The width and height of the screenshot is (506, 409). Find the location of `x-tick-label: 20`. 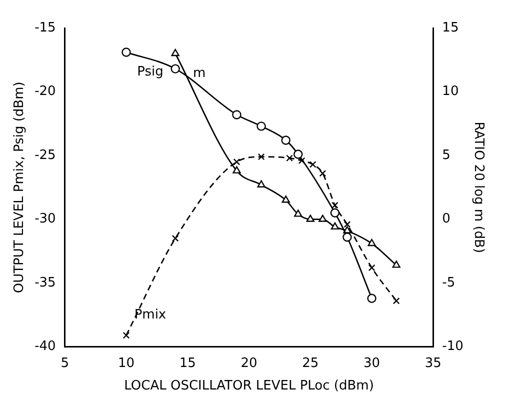

x-tick-label: 20 is located at coordinates (249, 363).